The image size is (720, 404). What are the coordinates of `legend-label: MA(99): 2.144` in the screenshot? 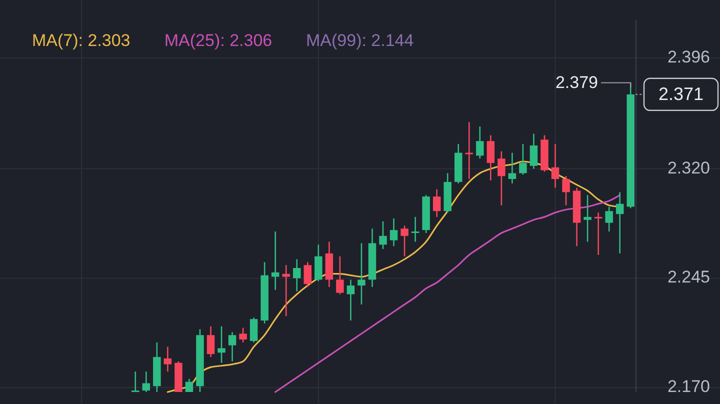 It's located at (360, 40).